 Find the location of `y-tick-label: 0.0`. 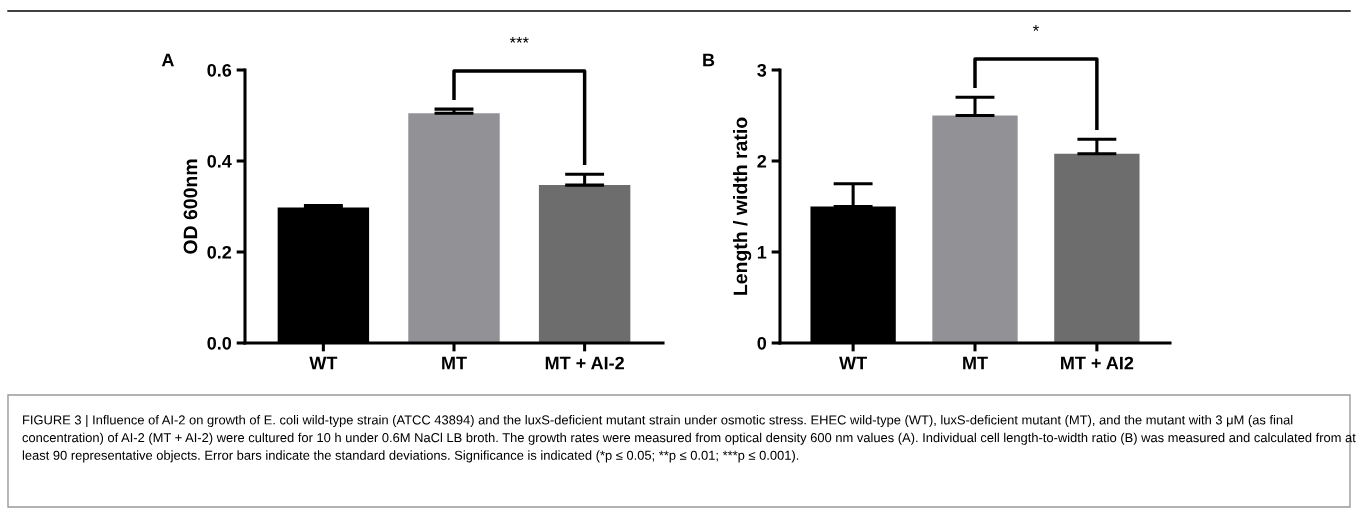

y-tick-label: 0.0 is located at coordinates (219, 343).